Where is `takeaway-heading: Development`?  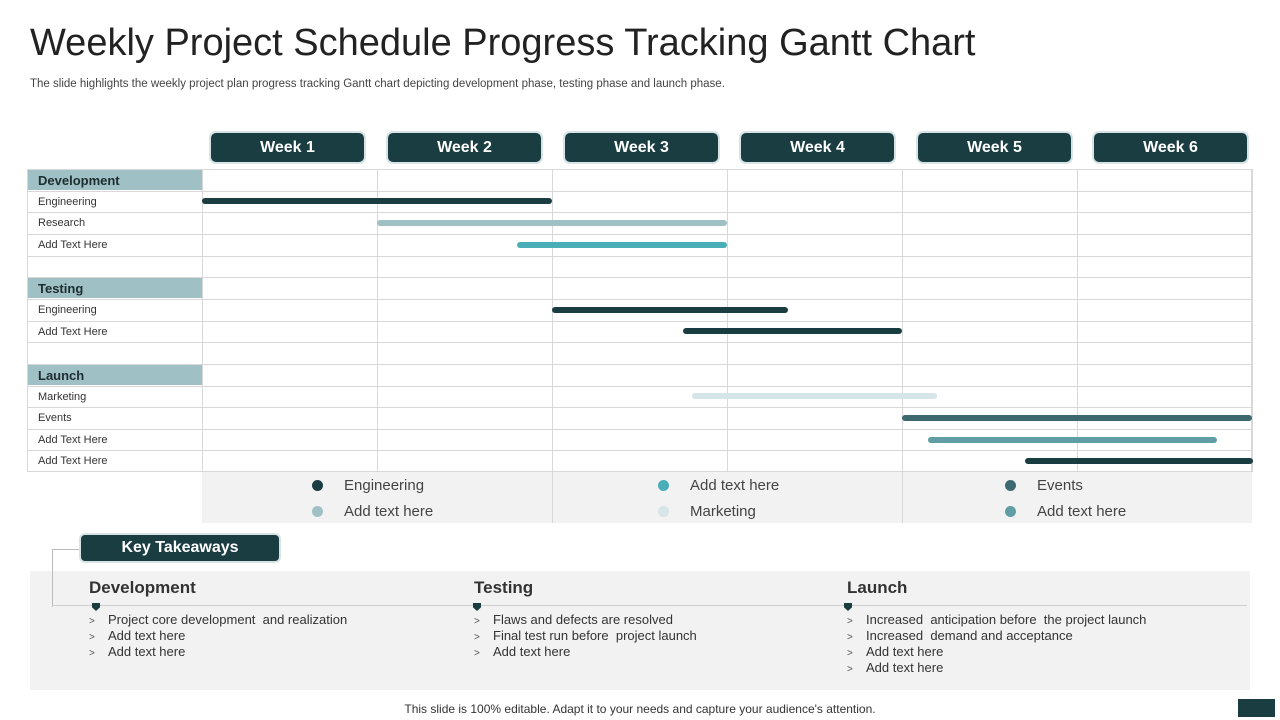 takeaway-heading: Development is located at coordinates (142, 587).